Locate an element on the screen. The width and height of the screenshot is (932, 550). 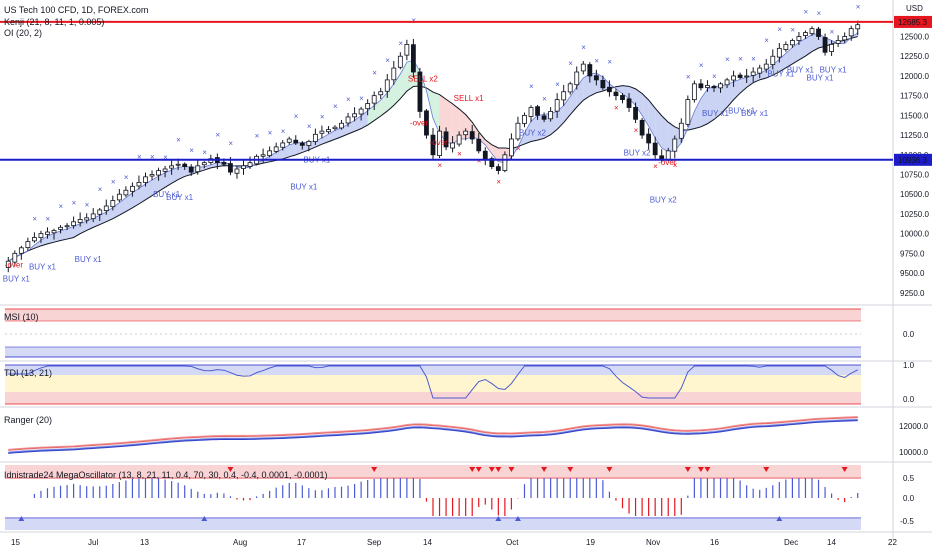
tdi-label: TDI (13, 21) is located at coordinates (28, 373).